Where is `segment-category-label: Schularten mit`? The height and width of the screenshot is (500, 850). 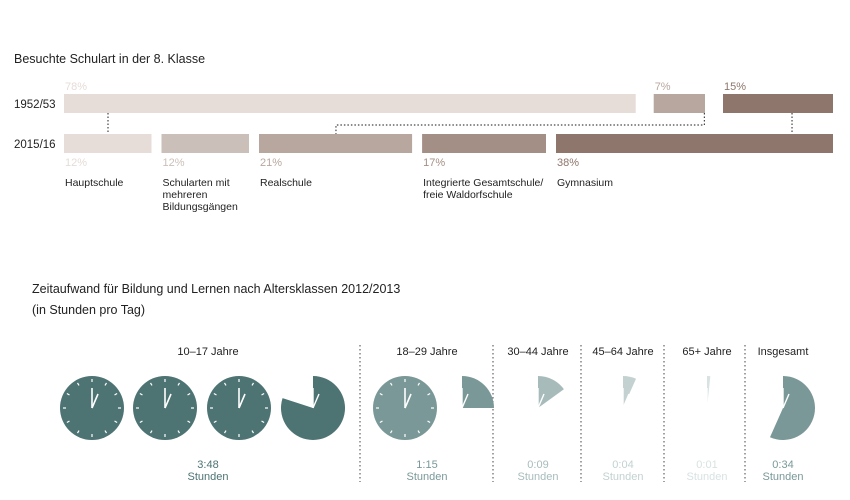 segment-category-label: Schularten mit is located at coordinates (196, 183).